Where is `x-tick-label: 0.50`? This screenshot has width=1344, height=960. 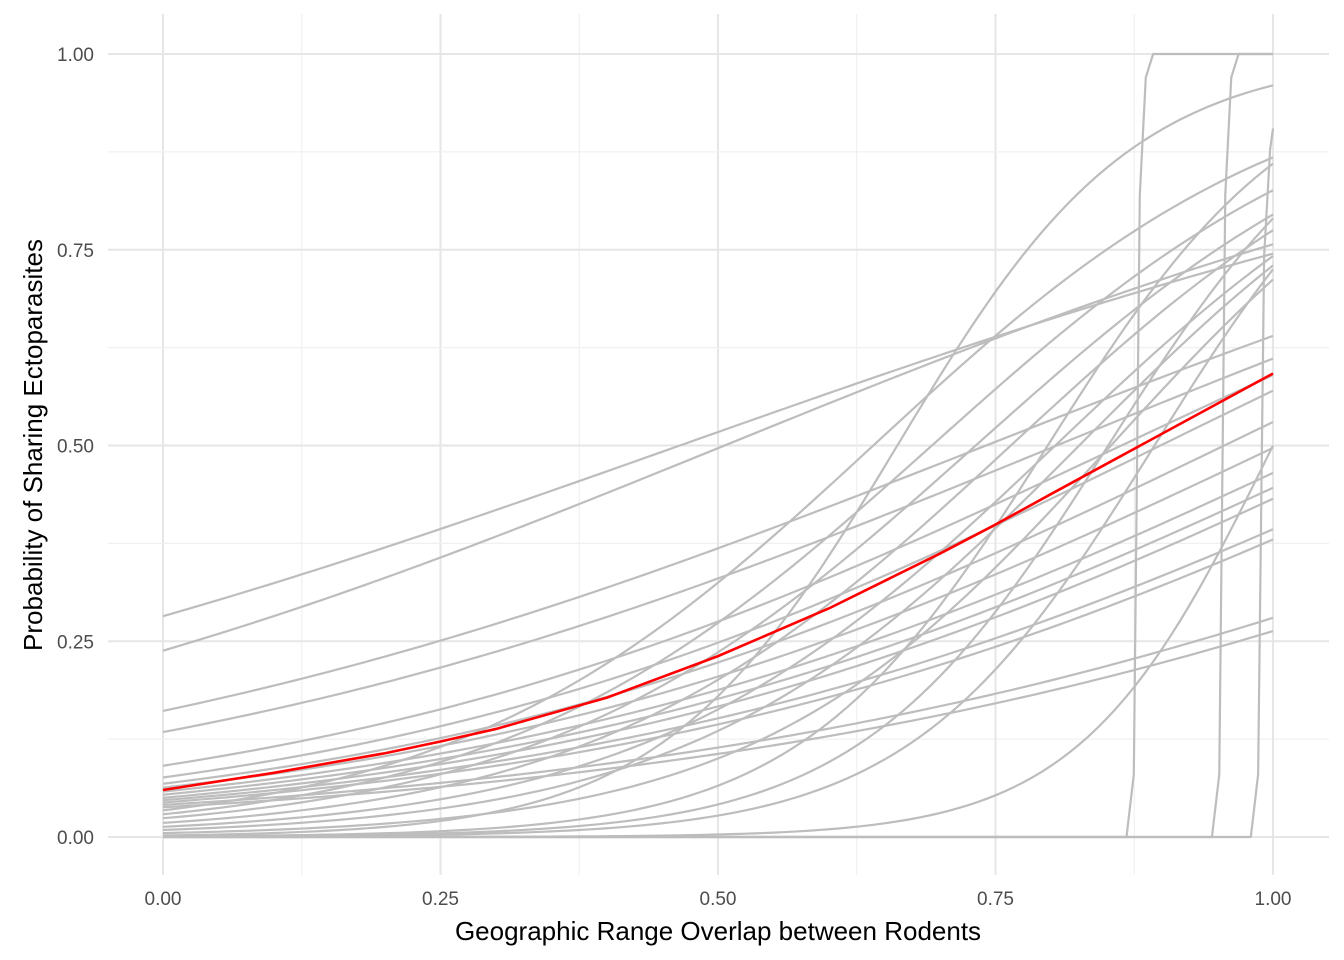
x-tick-label: 0.50 is located at coordinates (718, 899).